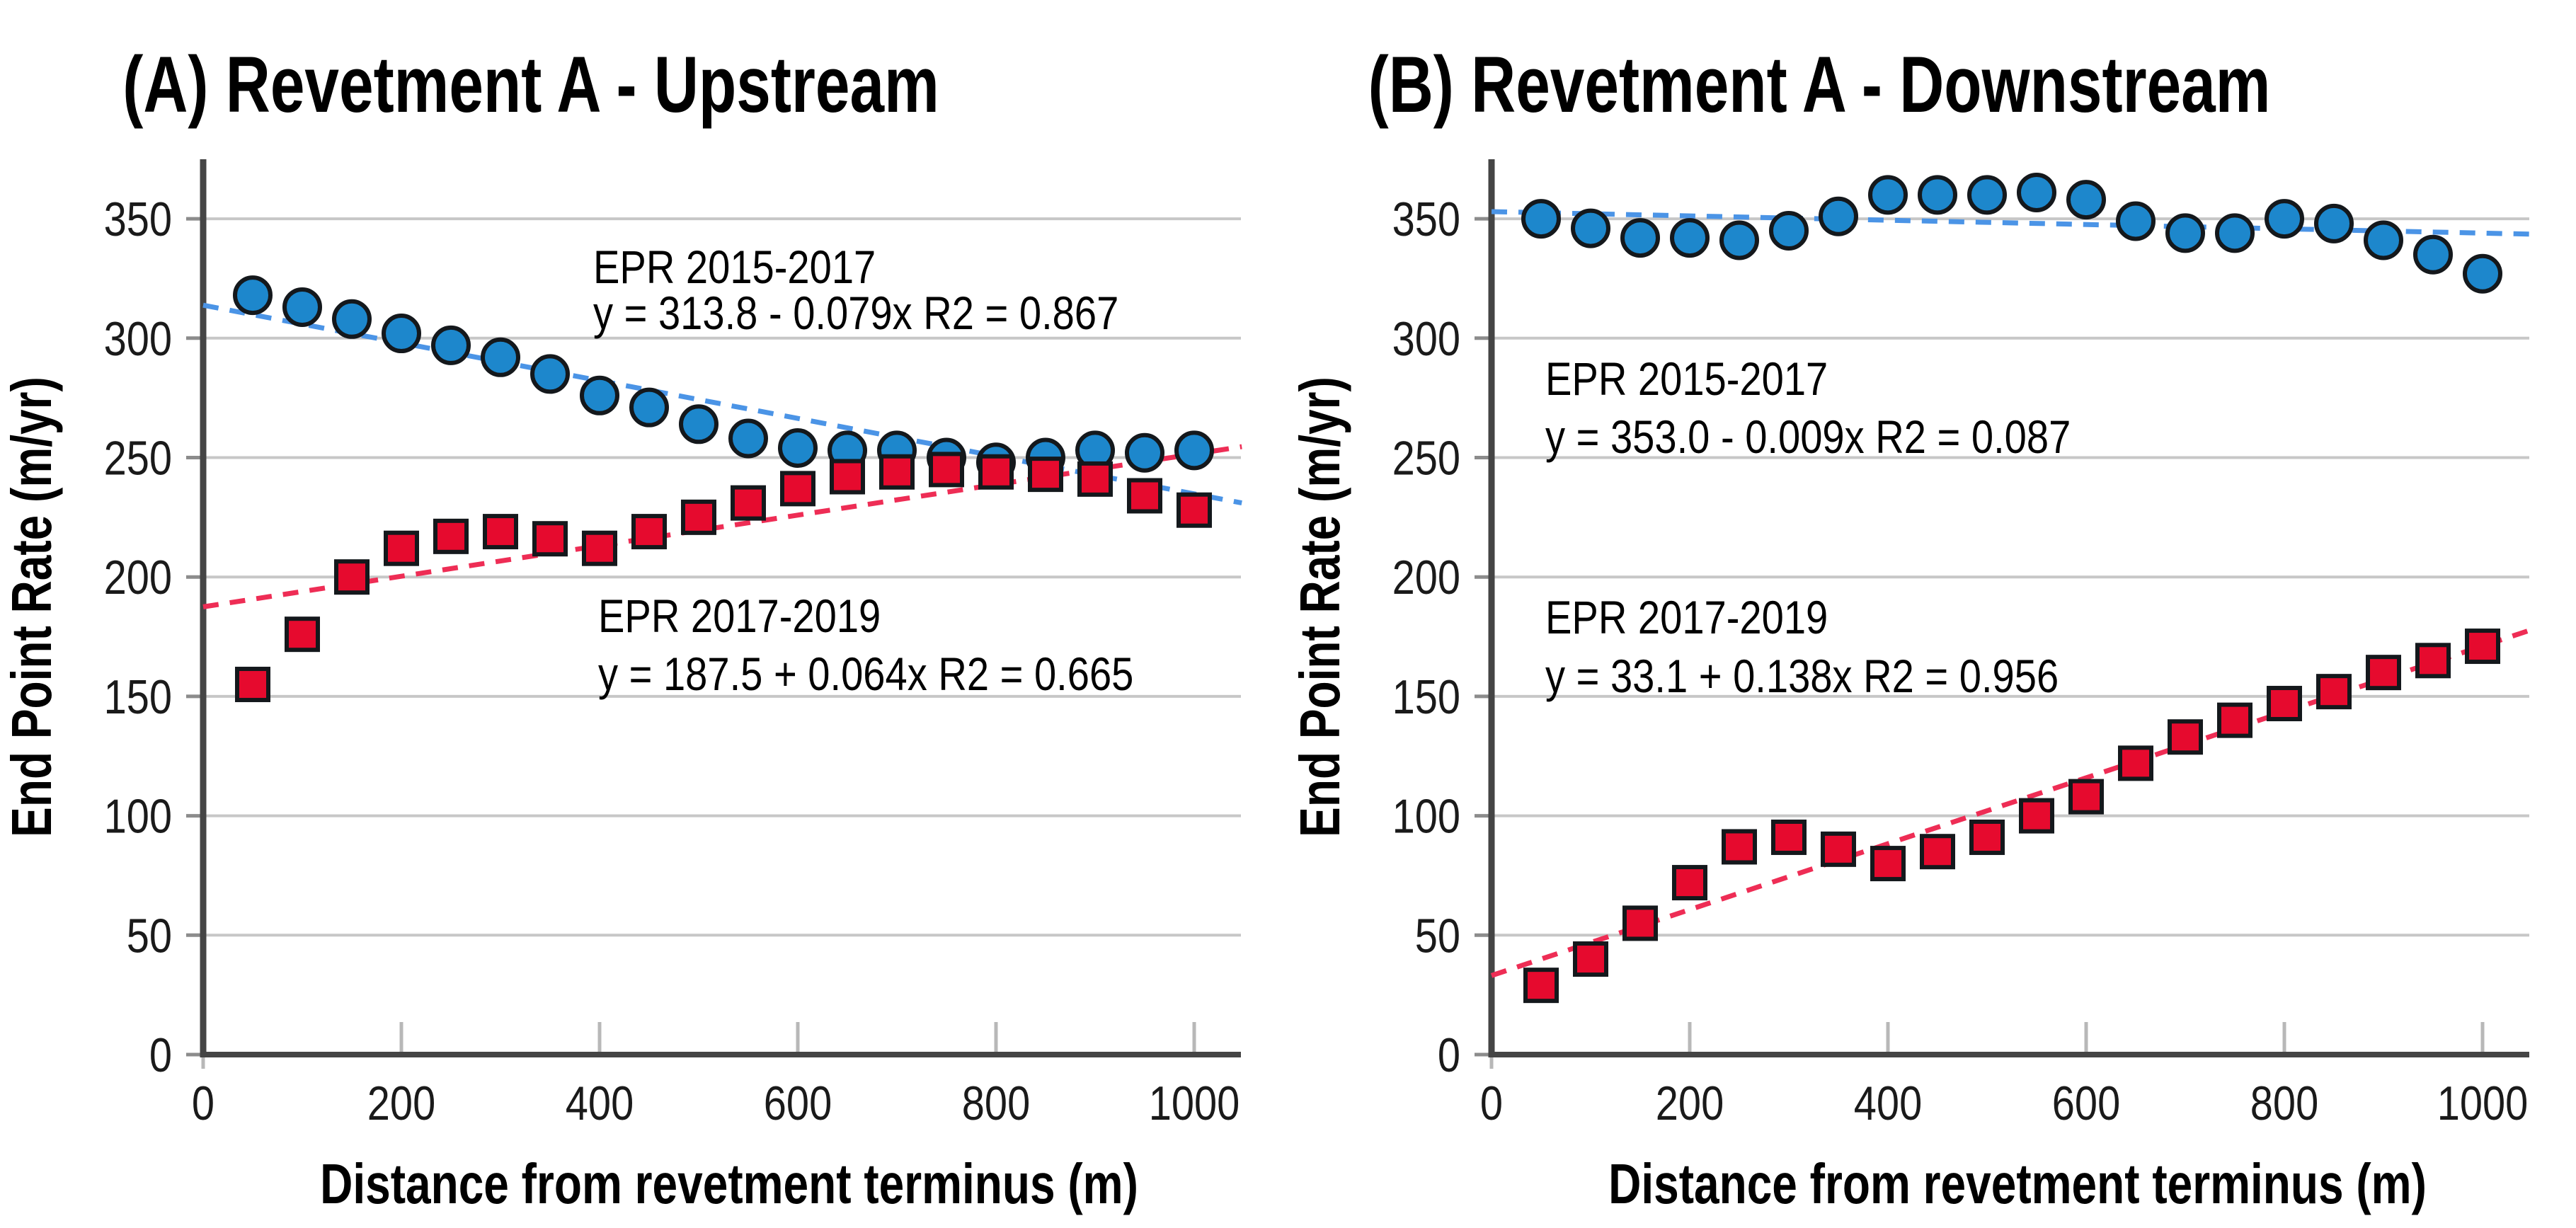 This screenshot has height=1228, width=2576. What do you see at coordinates (530, 85) in the screenshot?
I see `panel-title: (A) Revetment A - Upstream` at bounding box center [530, 85].